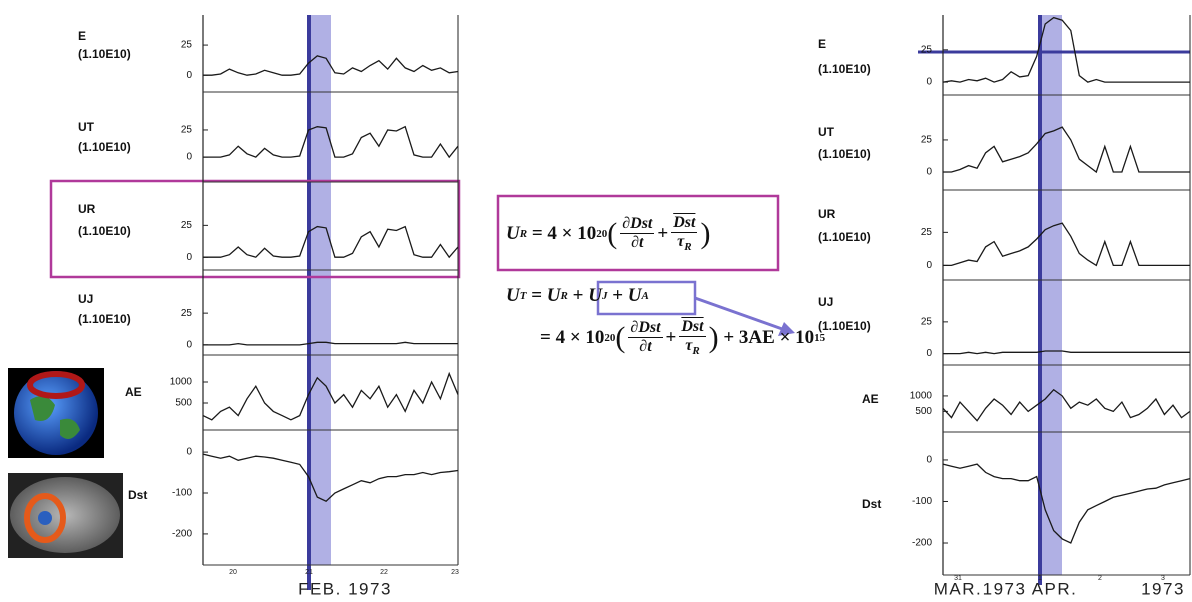 The image size is (1192, 602). I want to click on day-label: 21, so click(309, 572).